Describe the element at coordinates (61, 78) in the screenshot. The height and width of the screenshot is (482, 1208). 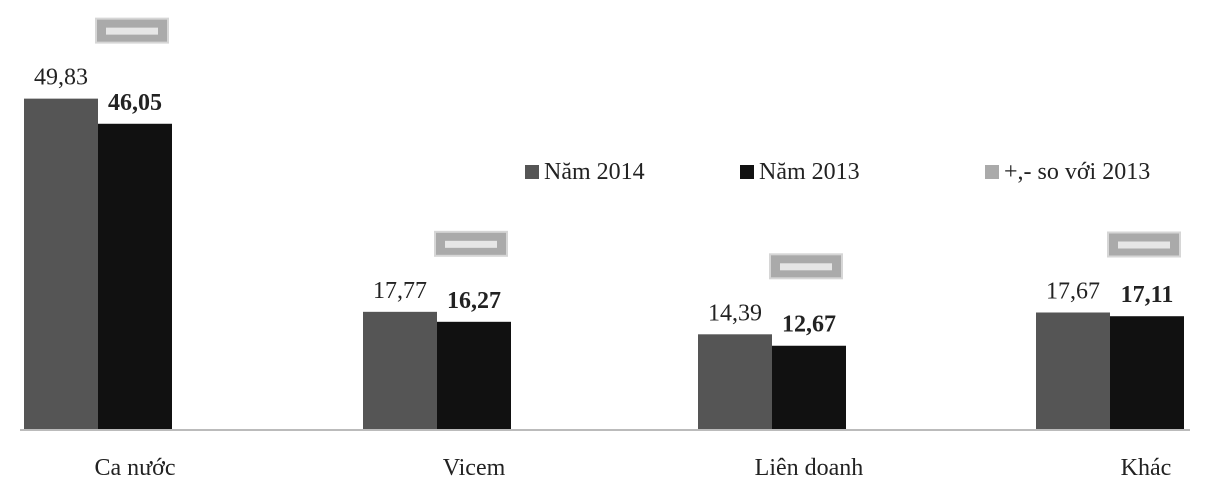
I see `data-label-2014-1: 49,83` at that location.